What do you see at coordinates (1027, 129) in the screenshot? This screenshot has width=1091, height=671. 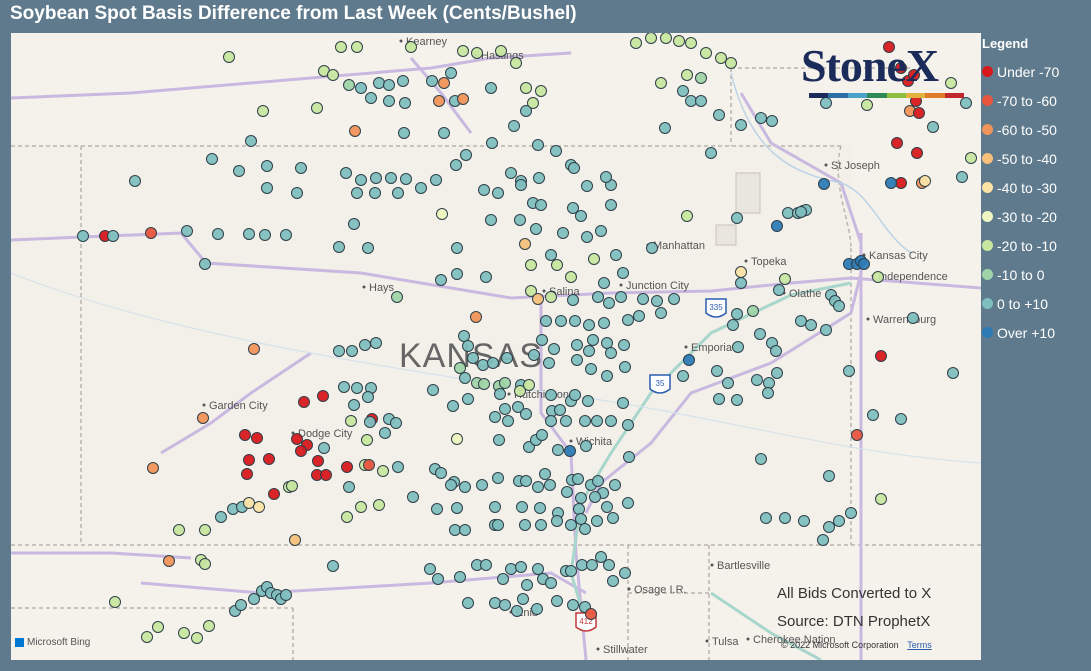 I see `legend-label: -60 to -50` at bounding box center [1027, 129].